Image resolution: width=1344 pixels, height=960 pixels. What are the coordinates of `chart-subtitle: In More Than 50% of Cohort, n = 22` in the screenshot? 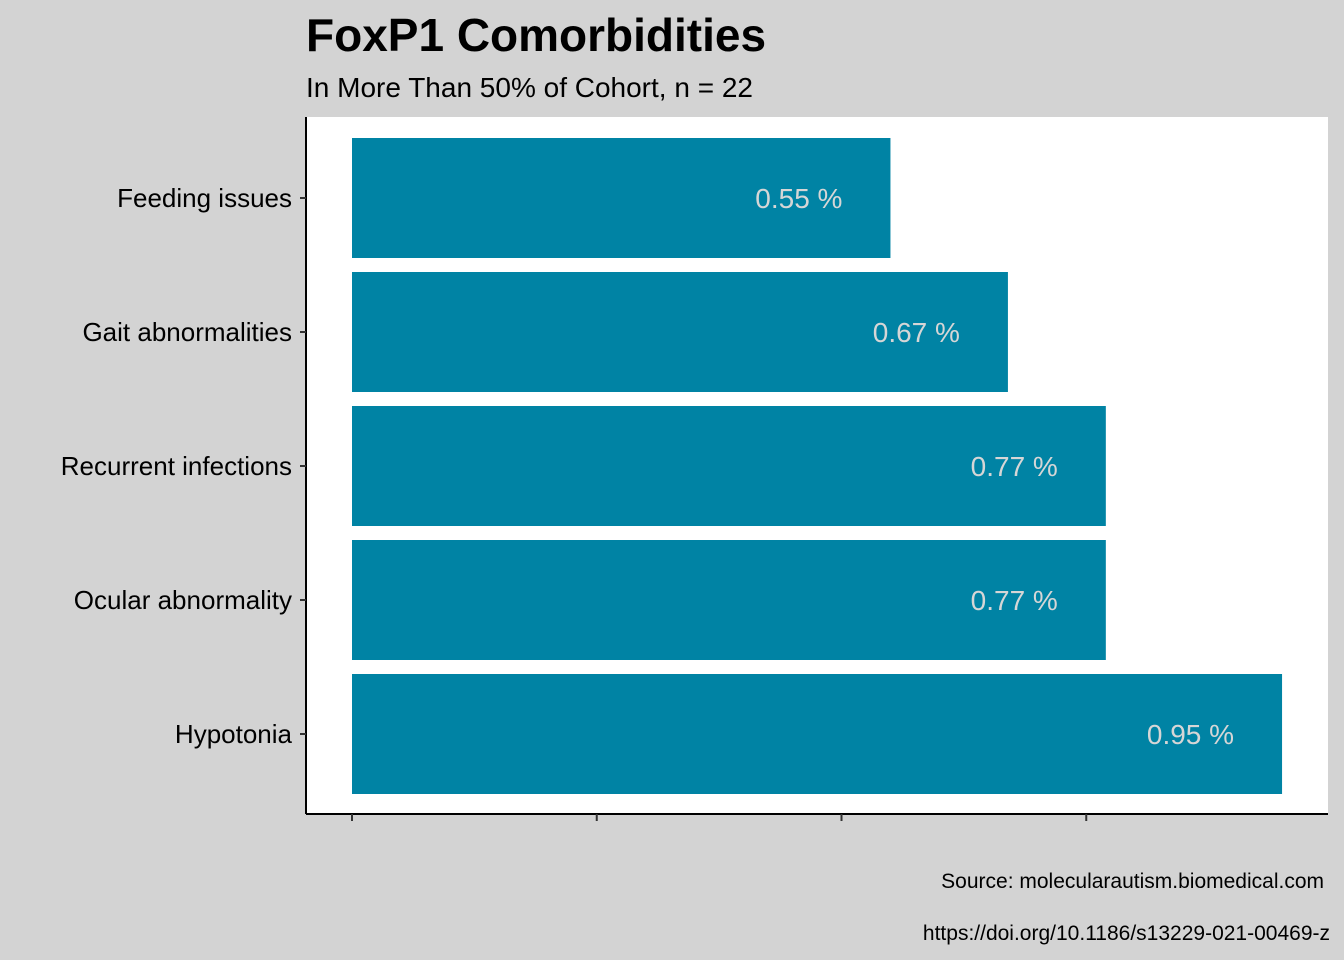 It's located at (529, 87).